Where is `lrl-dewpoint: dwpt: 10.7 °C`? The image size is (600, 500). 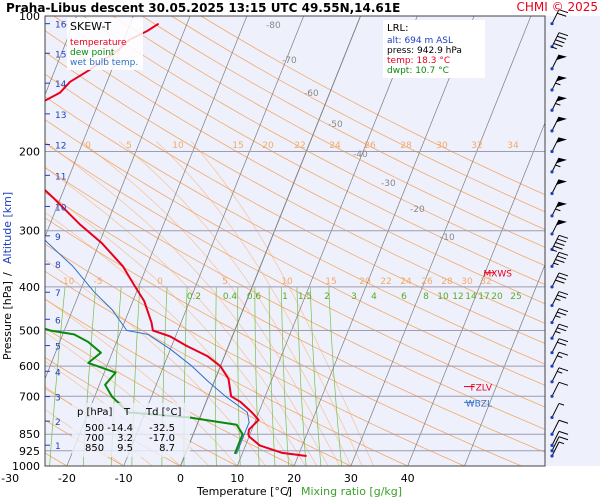
lrl-dewpoint: dwpt: 10.7 °C is located at coordinates (418, 71).